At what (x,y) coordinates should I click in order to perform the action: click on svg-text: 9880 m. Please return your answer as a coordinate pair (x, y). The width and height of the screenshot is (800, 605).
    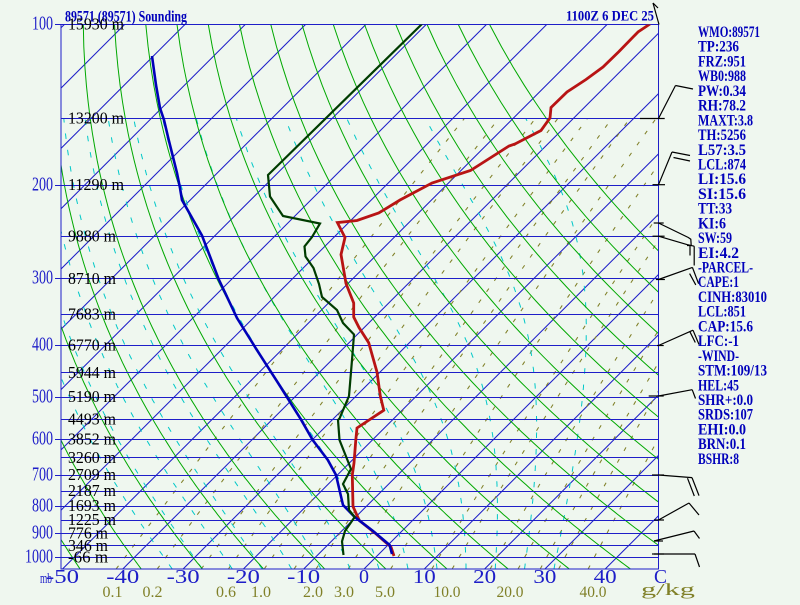
    Looking at the image, I should click on (92, 236).